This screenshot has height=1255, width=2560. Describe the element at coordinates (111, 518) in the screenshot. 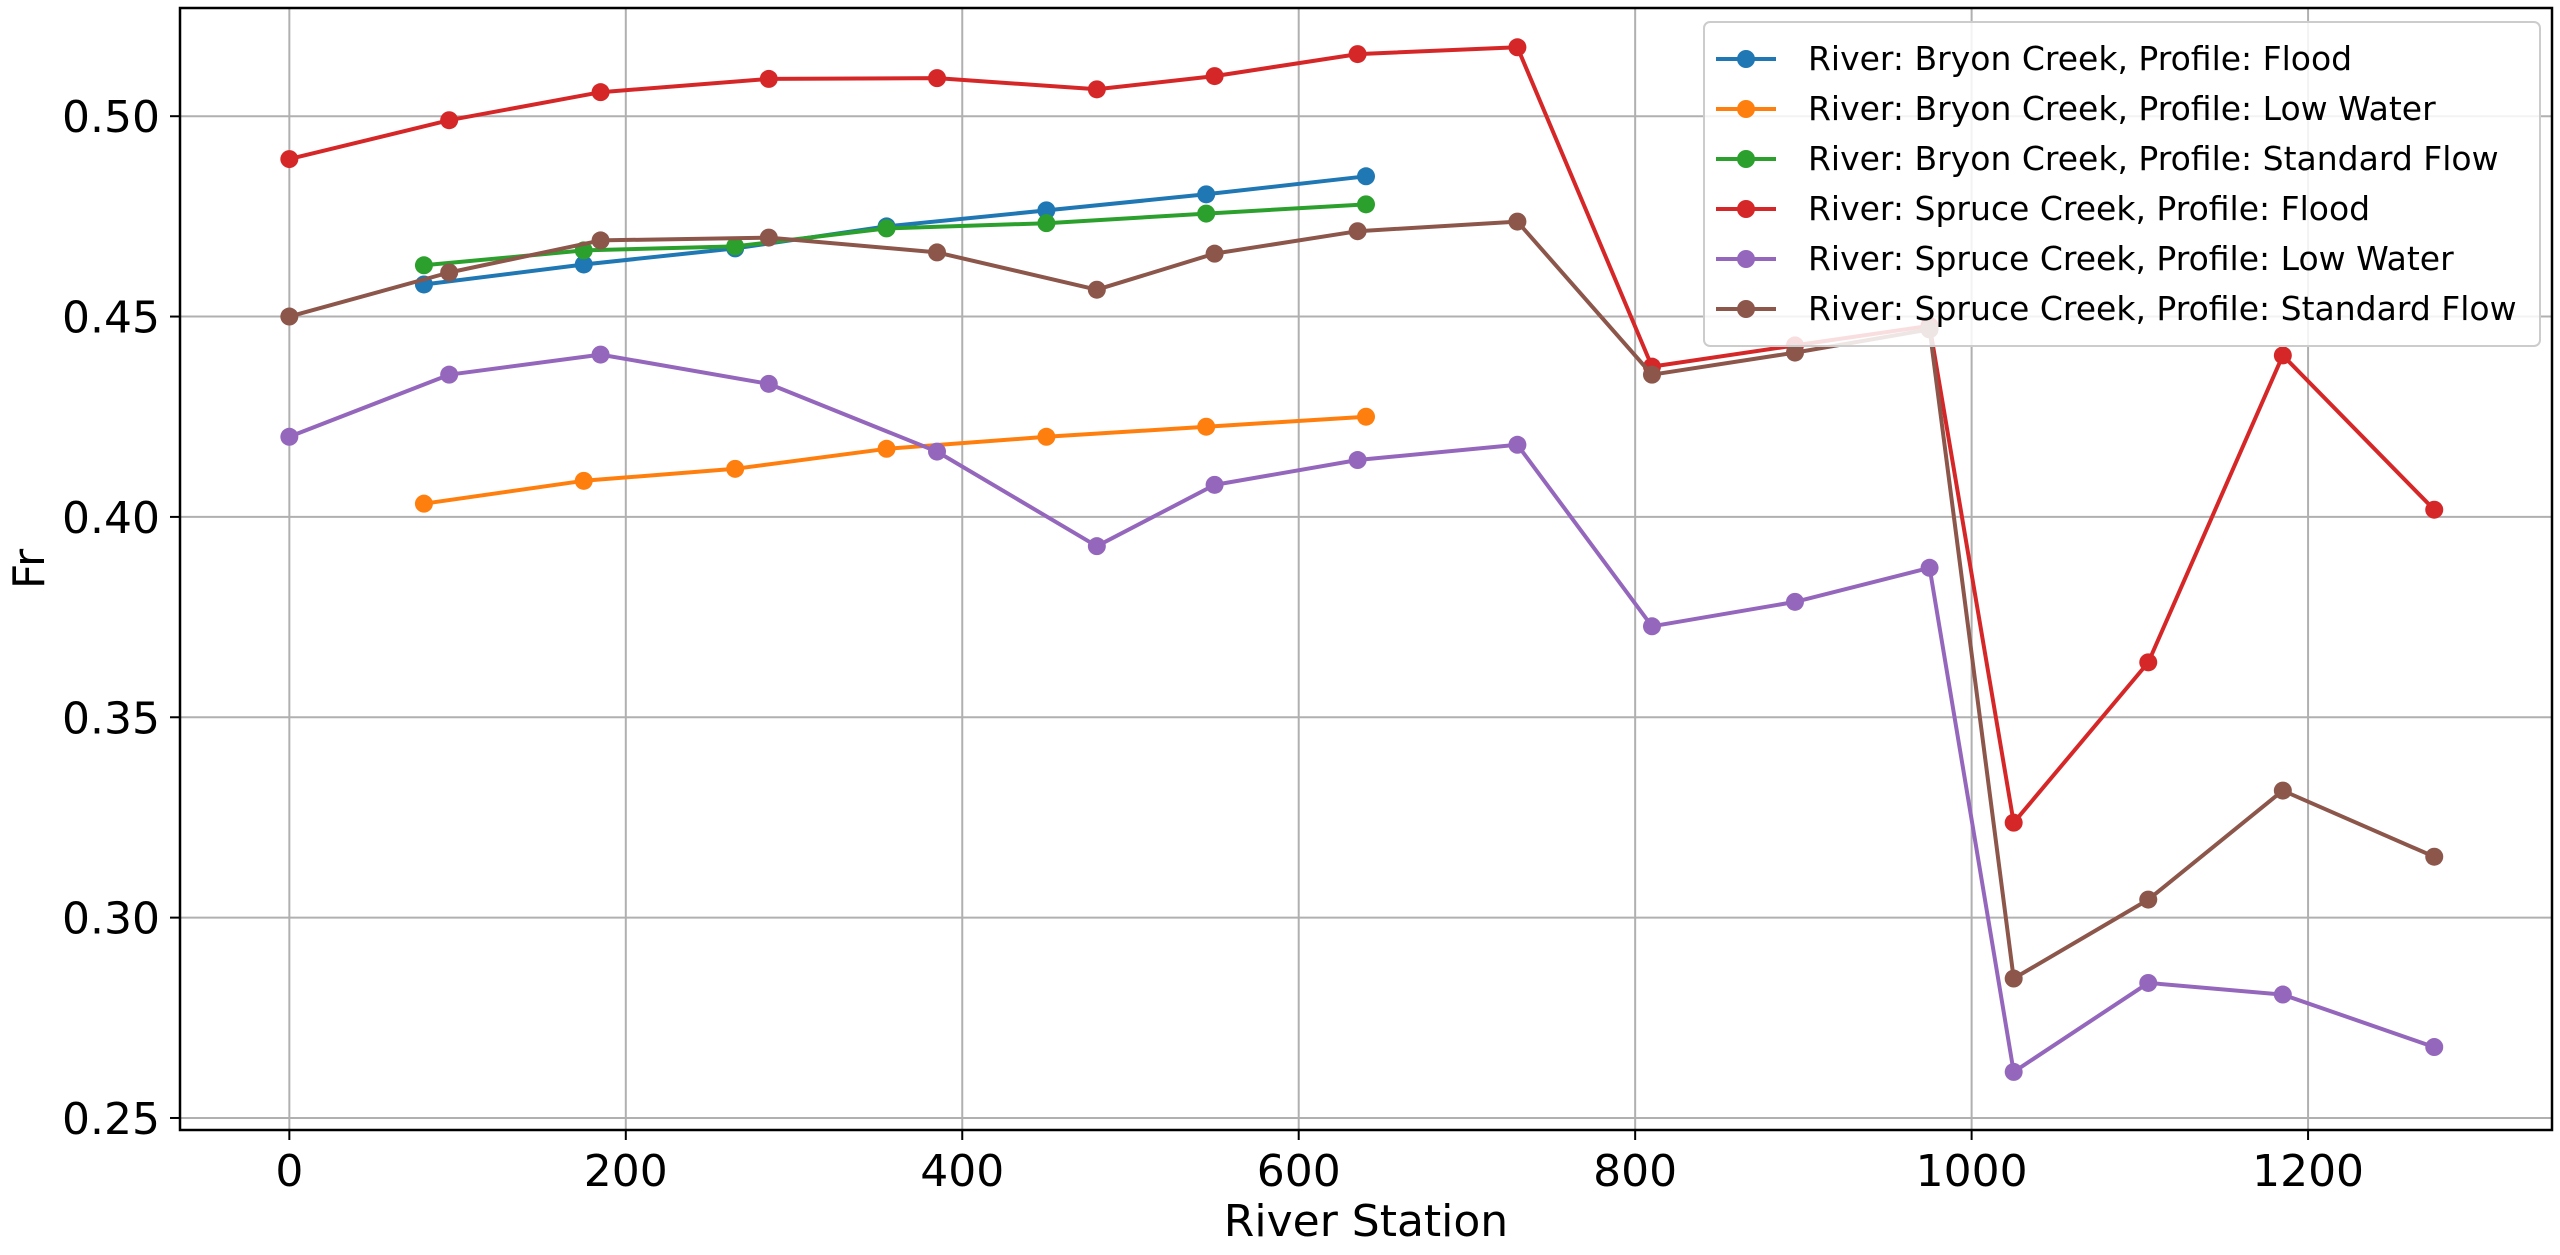

I see `y-tick-label: 0.40` at that location.